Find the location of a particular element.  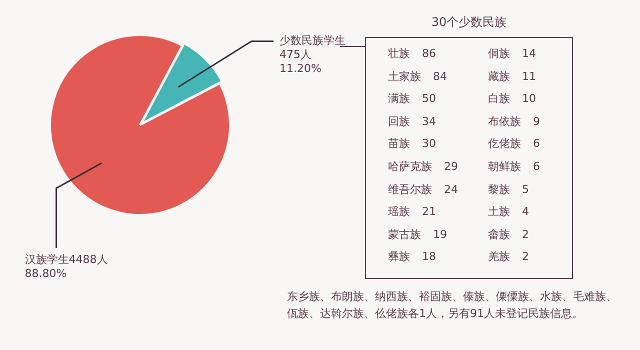

category-label: 土家族 is located at coordinates (404, 77).